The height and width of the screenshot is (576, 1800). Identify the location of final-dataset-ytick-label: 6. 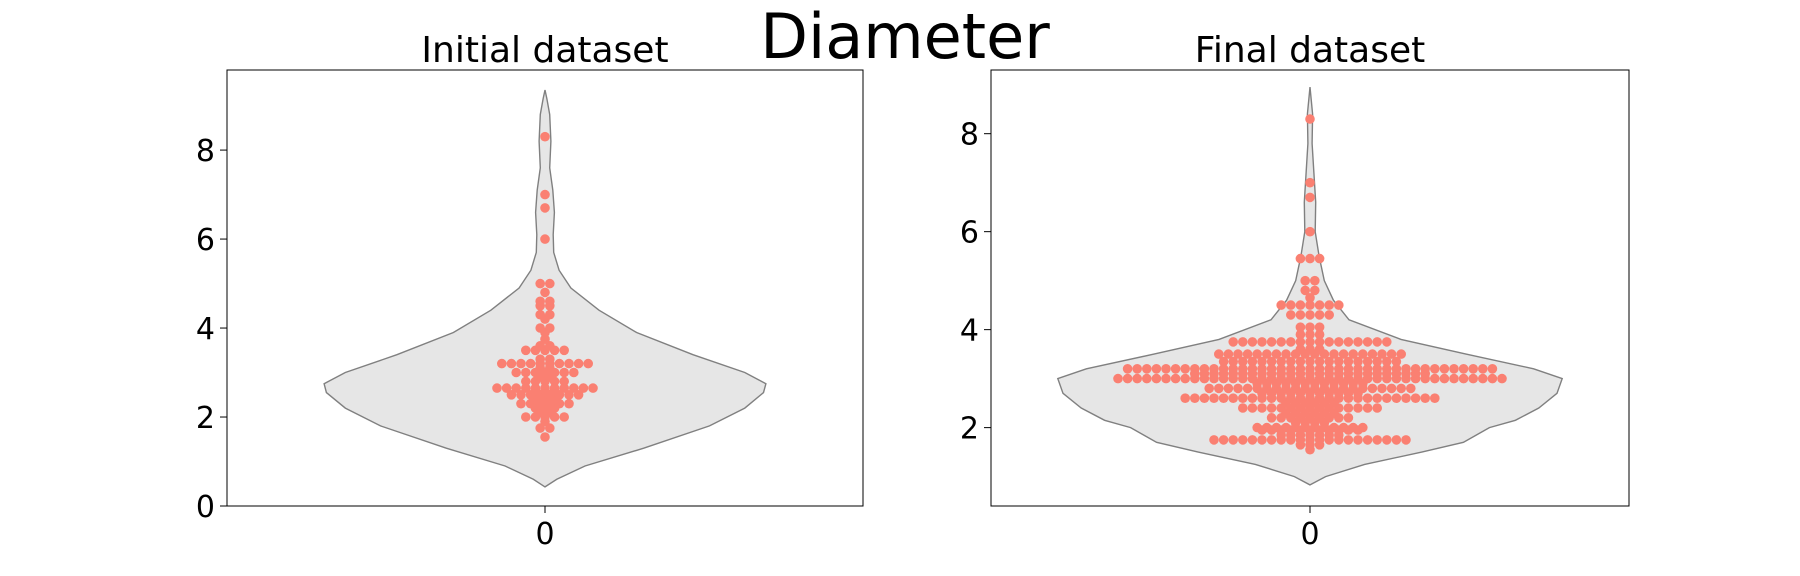
(969, 233).